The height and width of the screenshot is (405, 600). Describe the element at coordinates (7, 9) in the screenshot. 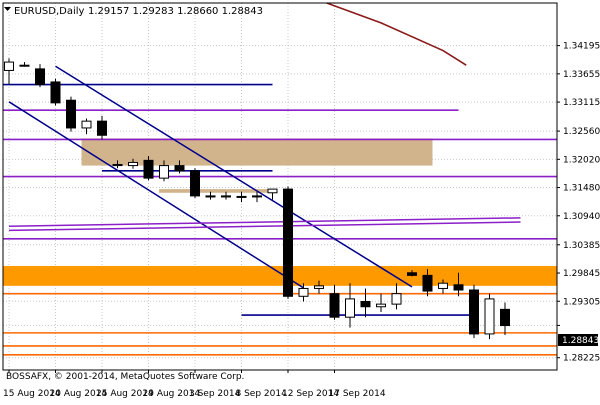

I see `chevron-down-icon` at that location.